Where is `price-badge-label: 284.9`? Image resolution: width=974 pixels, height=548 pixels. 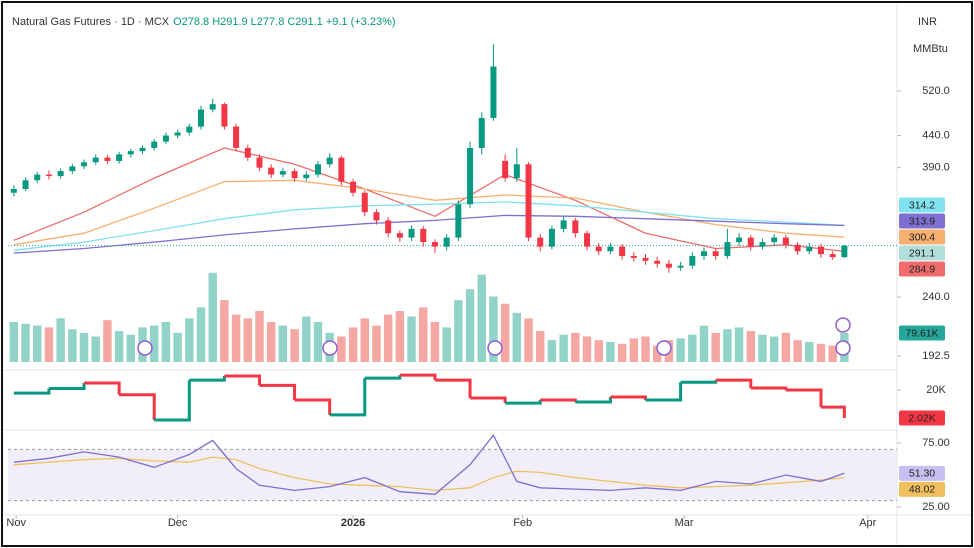
price-badge-label: 284.9 is located at coordinates (922, 269).